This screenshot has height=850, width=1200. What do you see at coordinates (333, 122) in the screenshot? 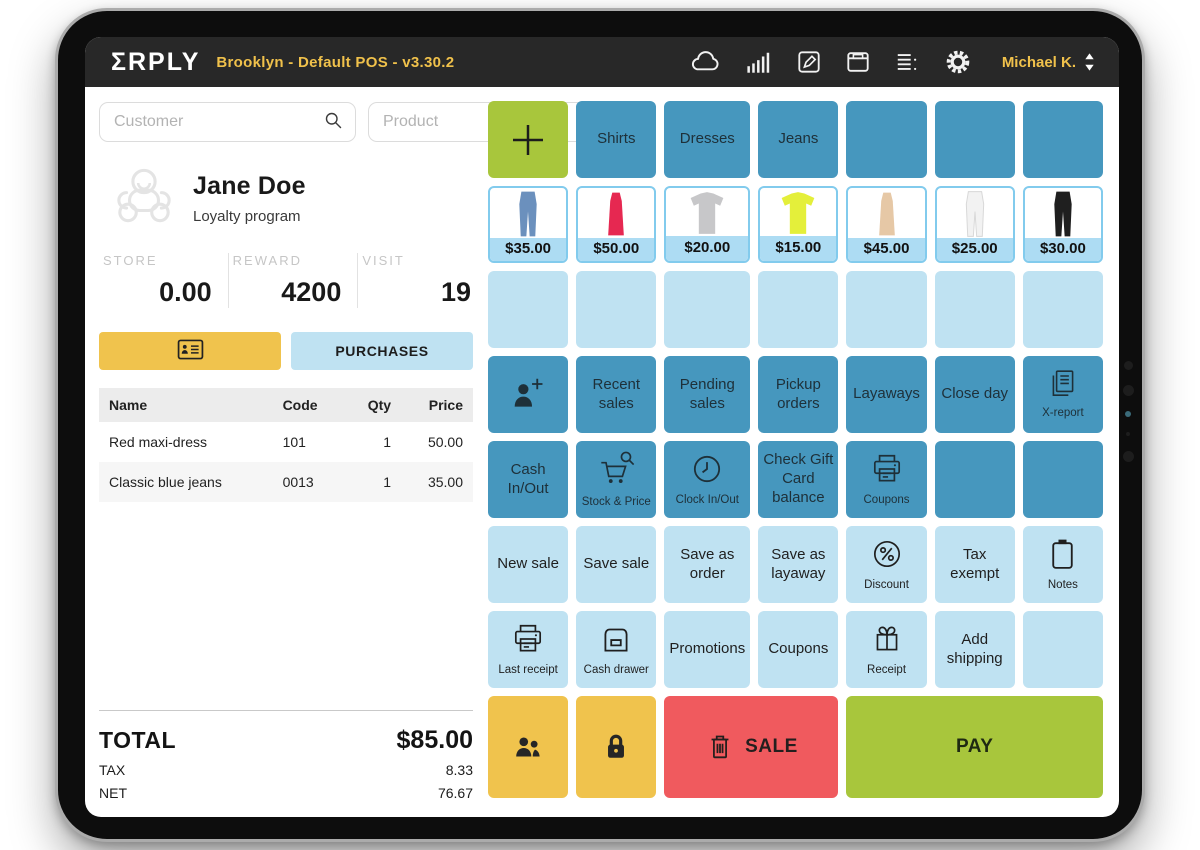
I see `search-icon` at bounding box center [333, 122].